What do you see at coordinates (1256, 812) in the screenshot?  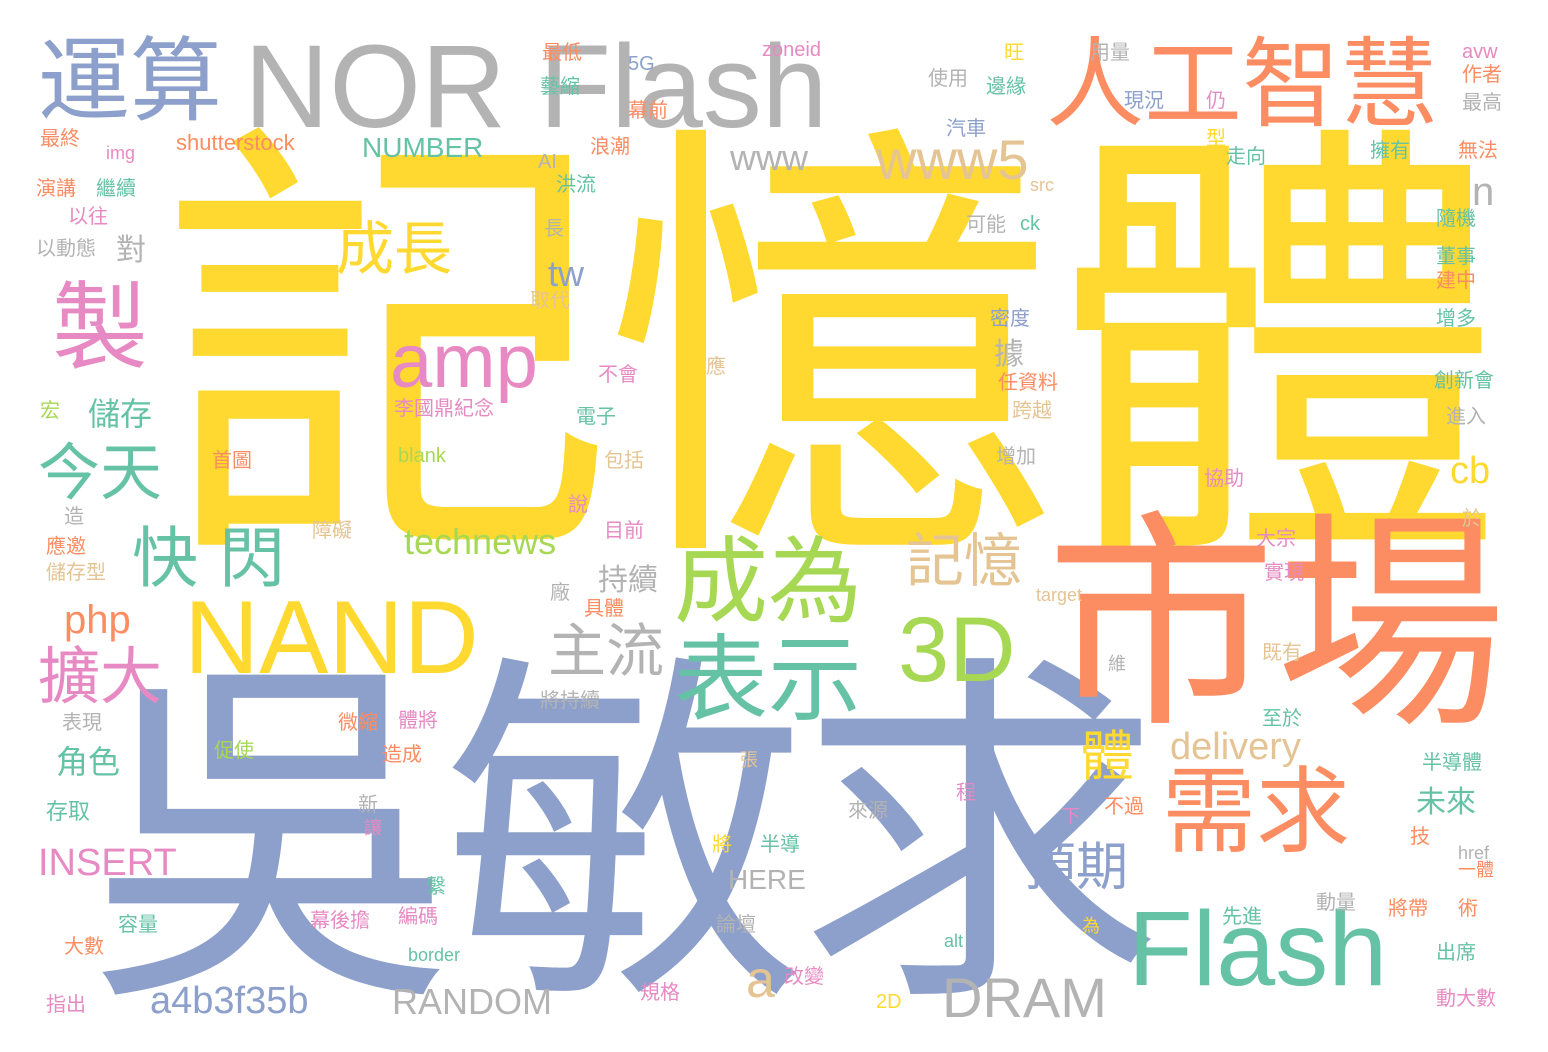 I see `word-xuqiu: 需求` at bounding box center [1256, 812].